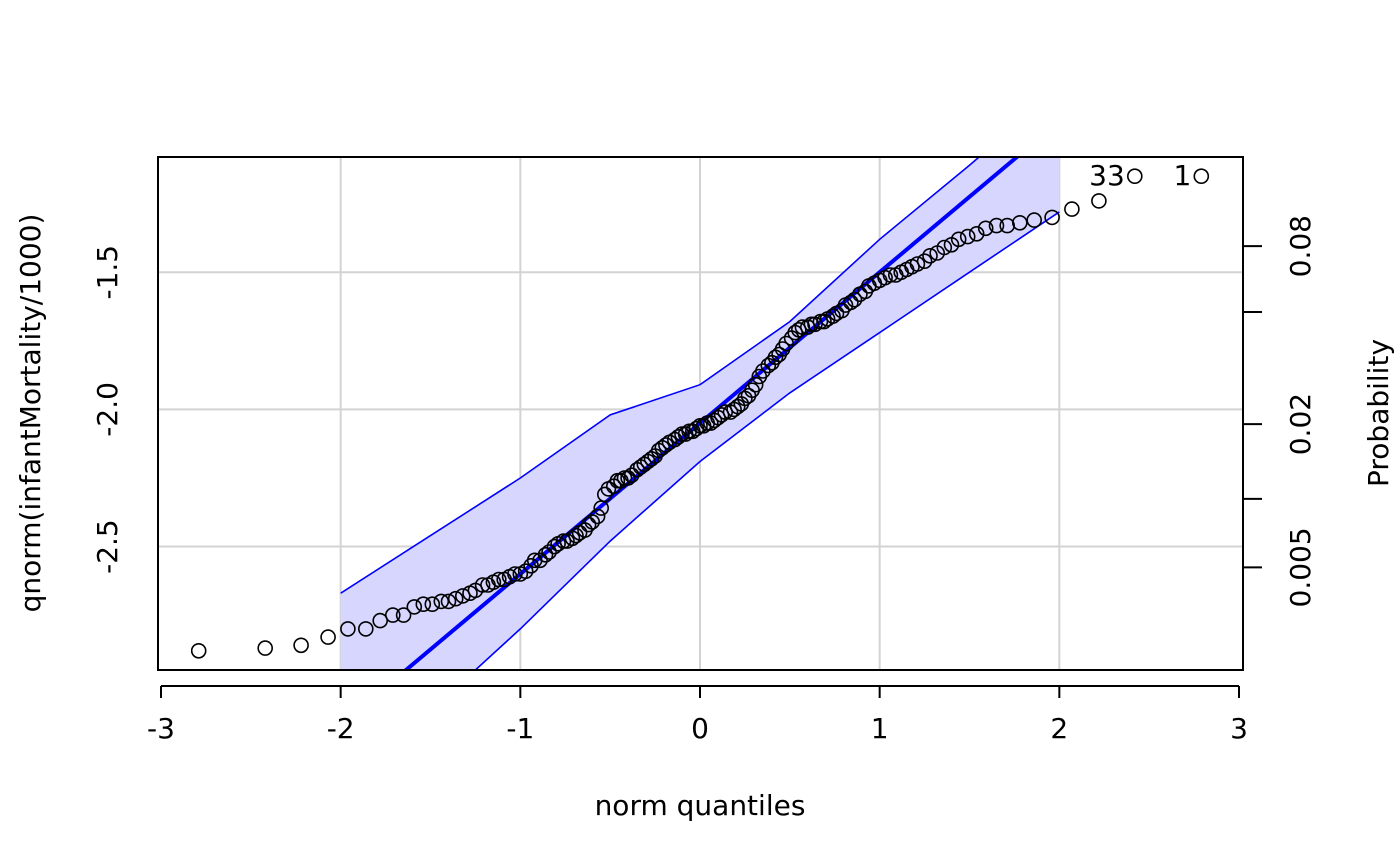 Image resolution: width=1400 pixels, height=866 pixels. Describe the element at coordinates (1300, 424) in the screenshot. I see `y2-tick-label: 0.02` at that location.